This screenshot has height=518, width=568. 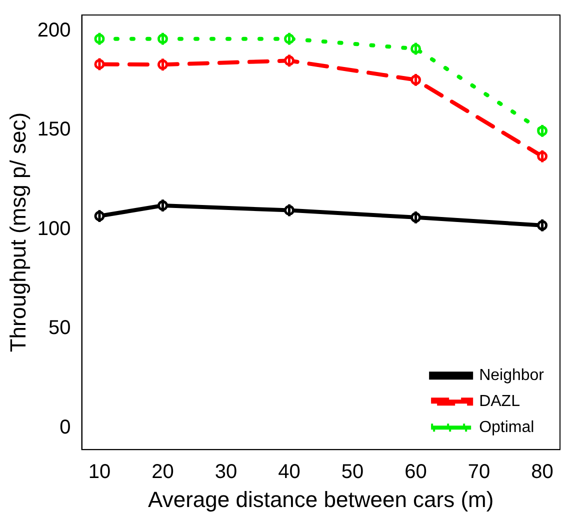 I want to click on y-axis-title: Throughput (msg p/ sec), so click(x=17, y=232).